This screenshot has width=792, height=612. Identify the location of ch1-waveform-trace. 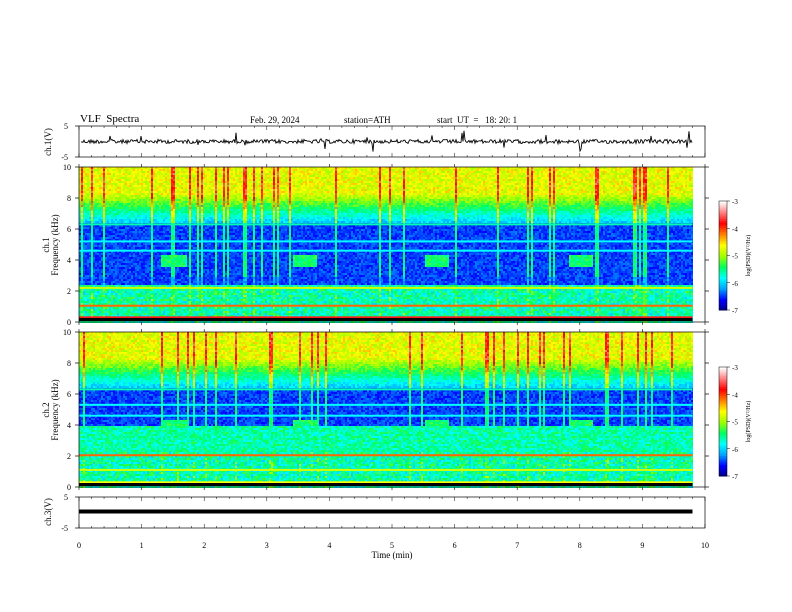
(386, 141).